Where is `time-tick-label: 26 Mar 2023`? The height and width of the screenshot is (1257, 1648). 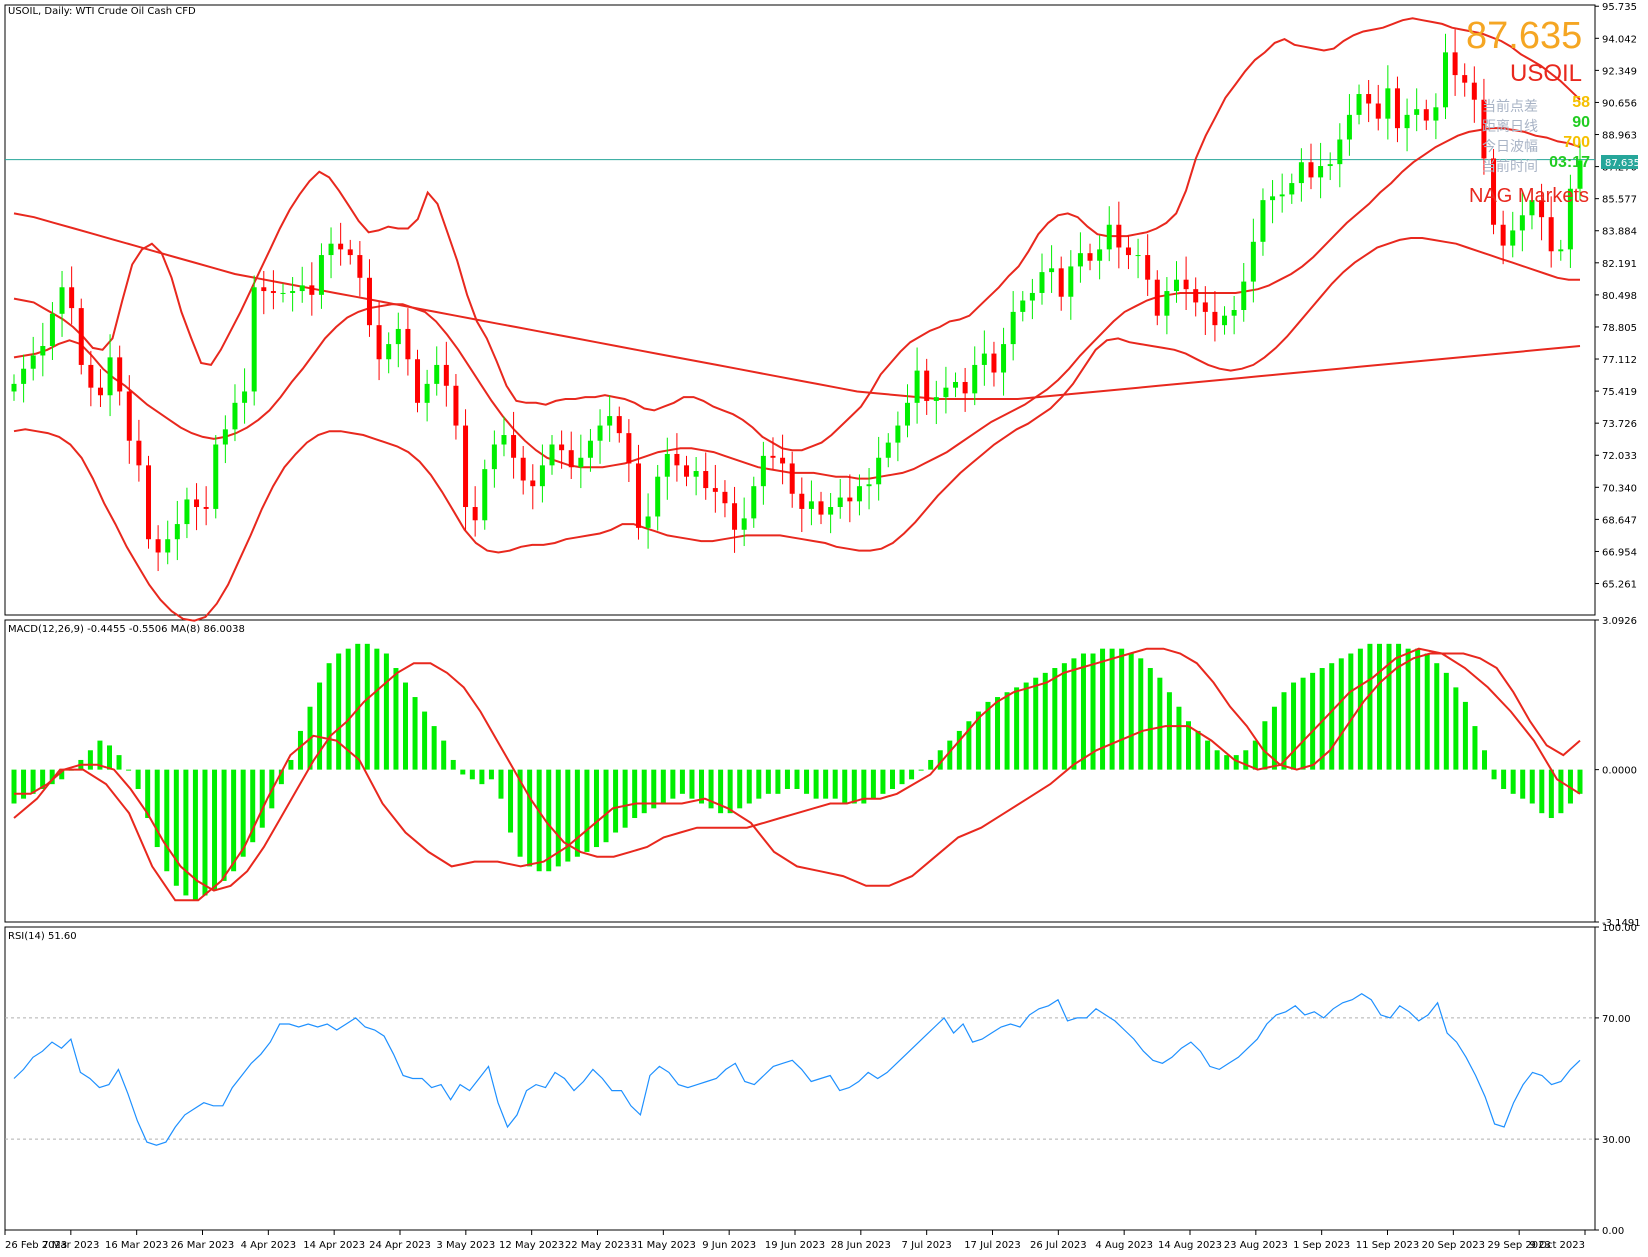
time-tick-label: 26 Mar 2023 is located at coordinates (202, 1245).